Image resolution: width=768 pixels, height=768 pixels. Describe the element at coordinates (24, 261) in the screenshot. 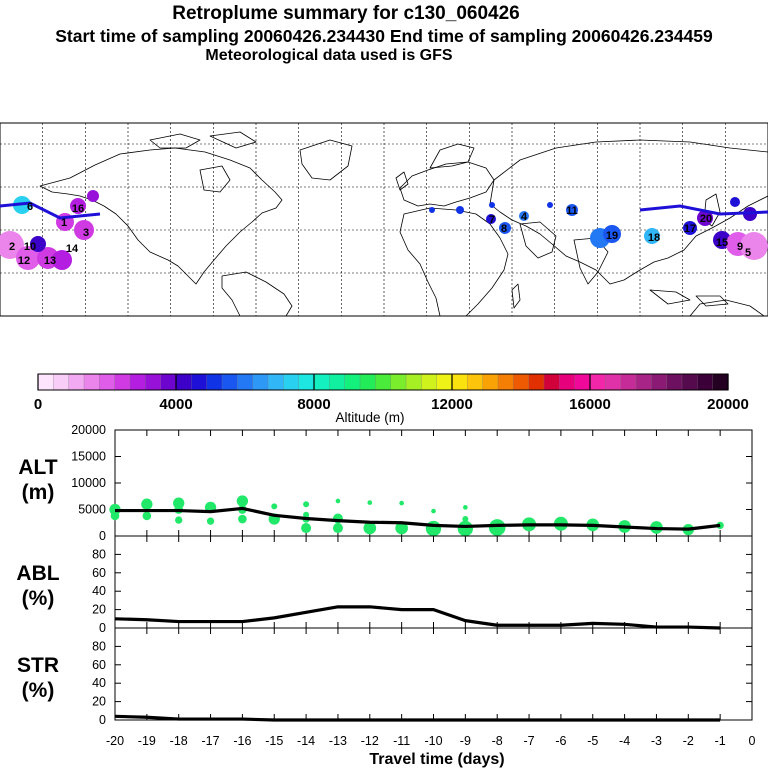

I see `plume-day-label-11: 12` at that location.